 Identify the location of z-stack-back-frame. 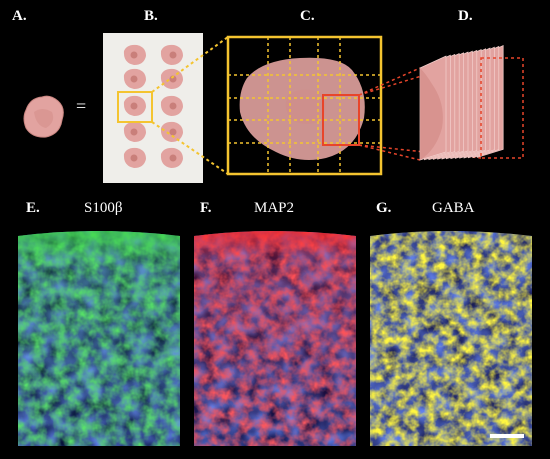
(502, 108).